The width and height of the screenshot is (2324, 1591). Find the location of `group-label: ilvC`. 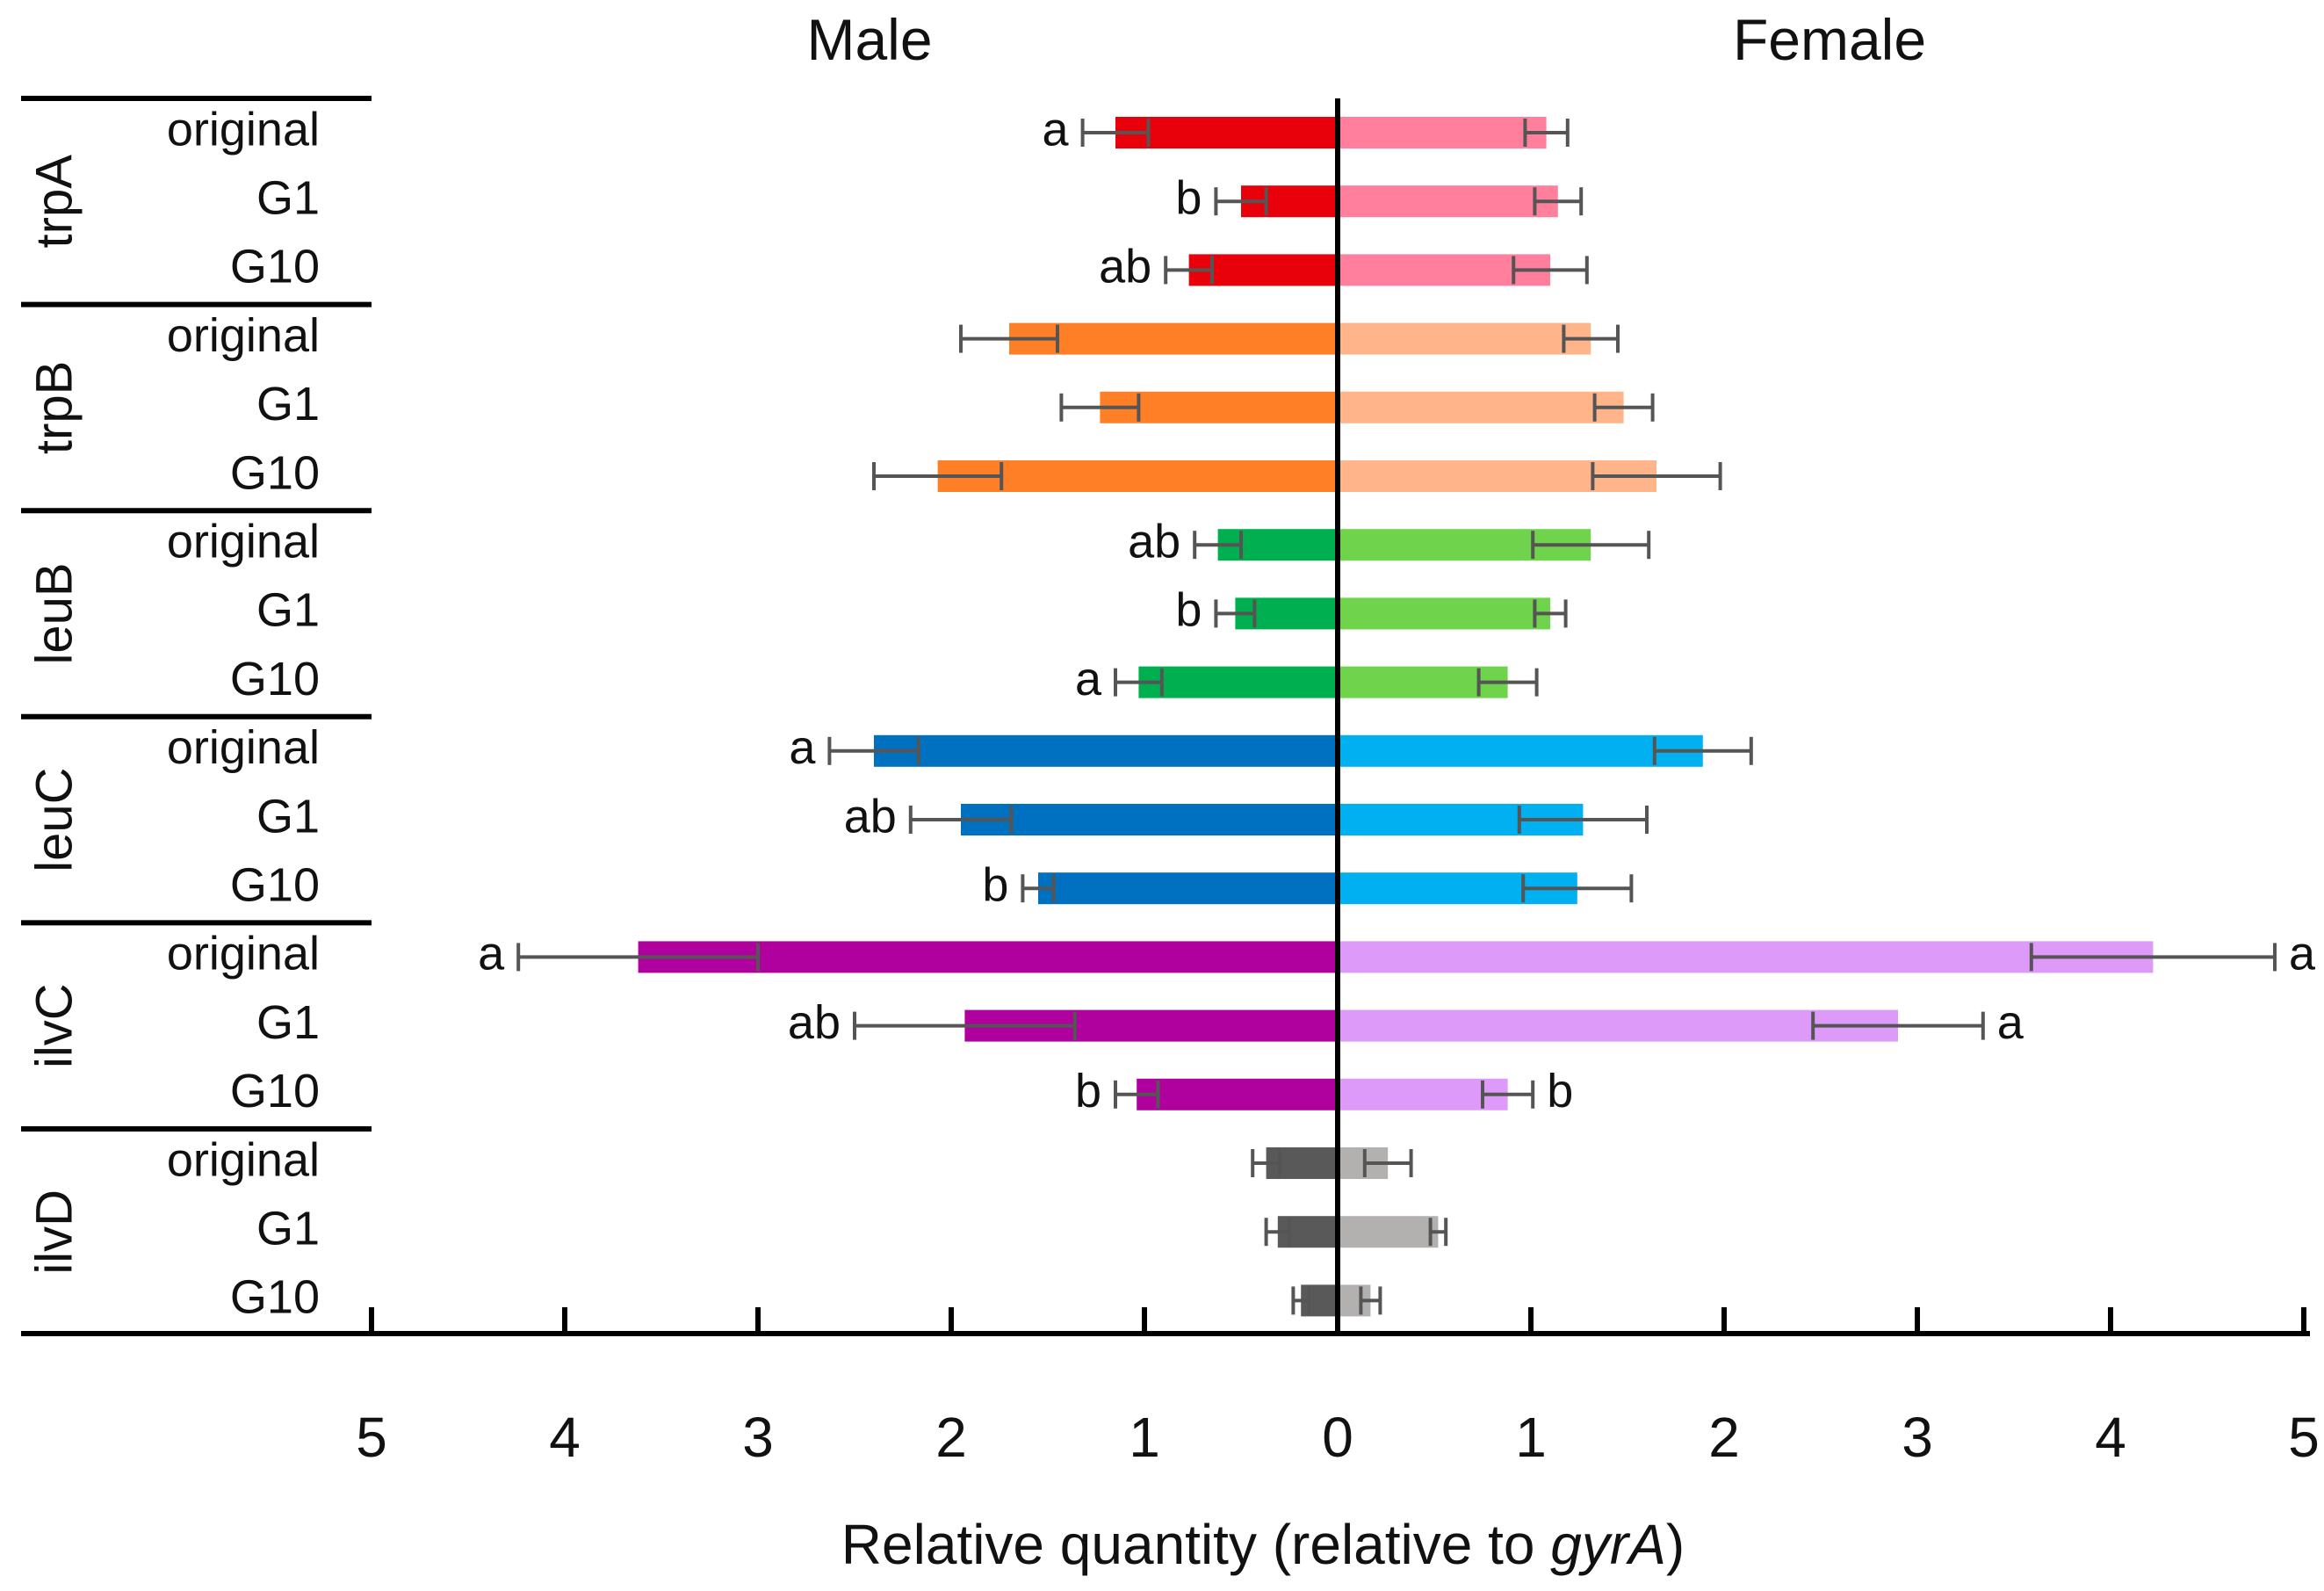

group-label: ilvC is located at coordinates (54, 1025).